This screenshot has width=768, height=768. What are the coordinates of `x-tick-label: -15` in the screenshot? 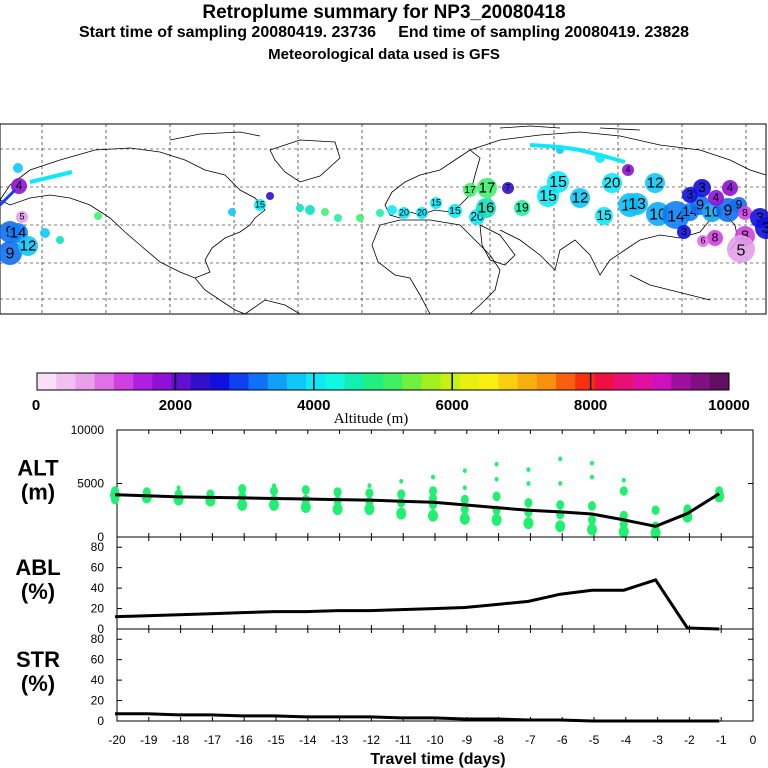 It's located at (276, 740).